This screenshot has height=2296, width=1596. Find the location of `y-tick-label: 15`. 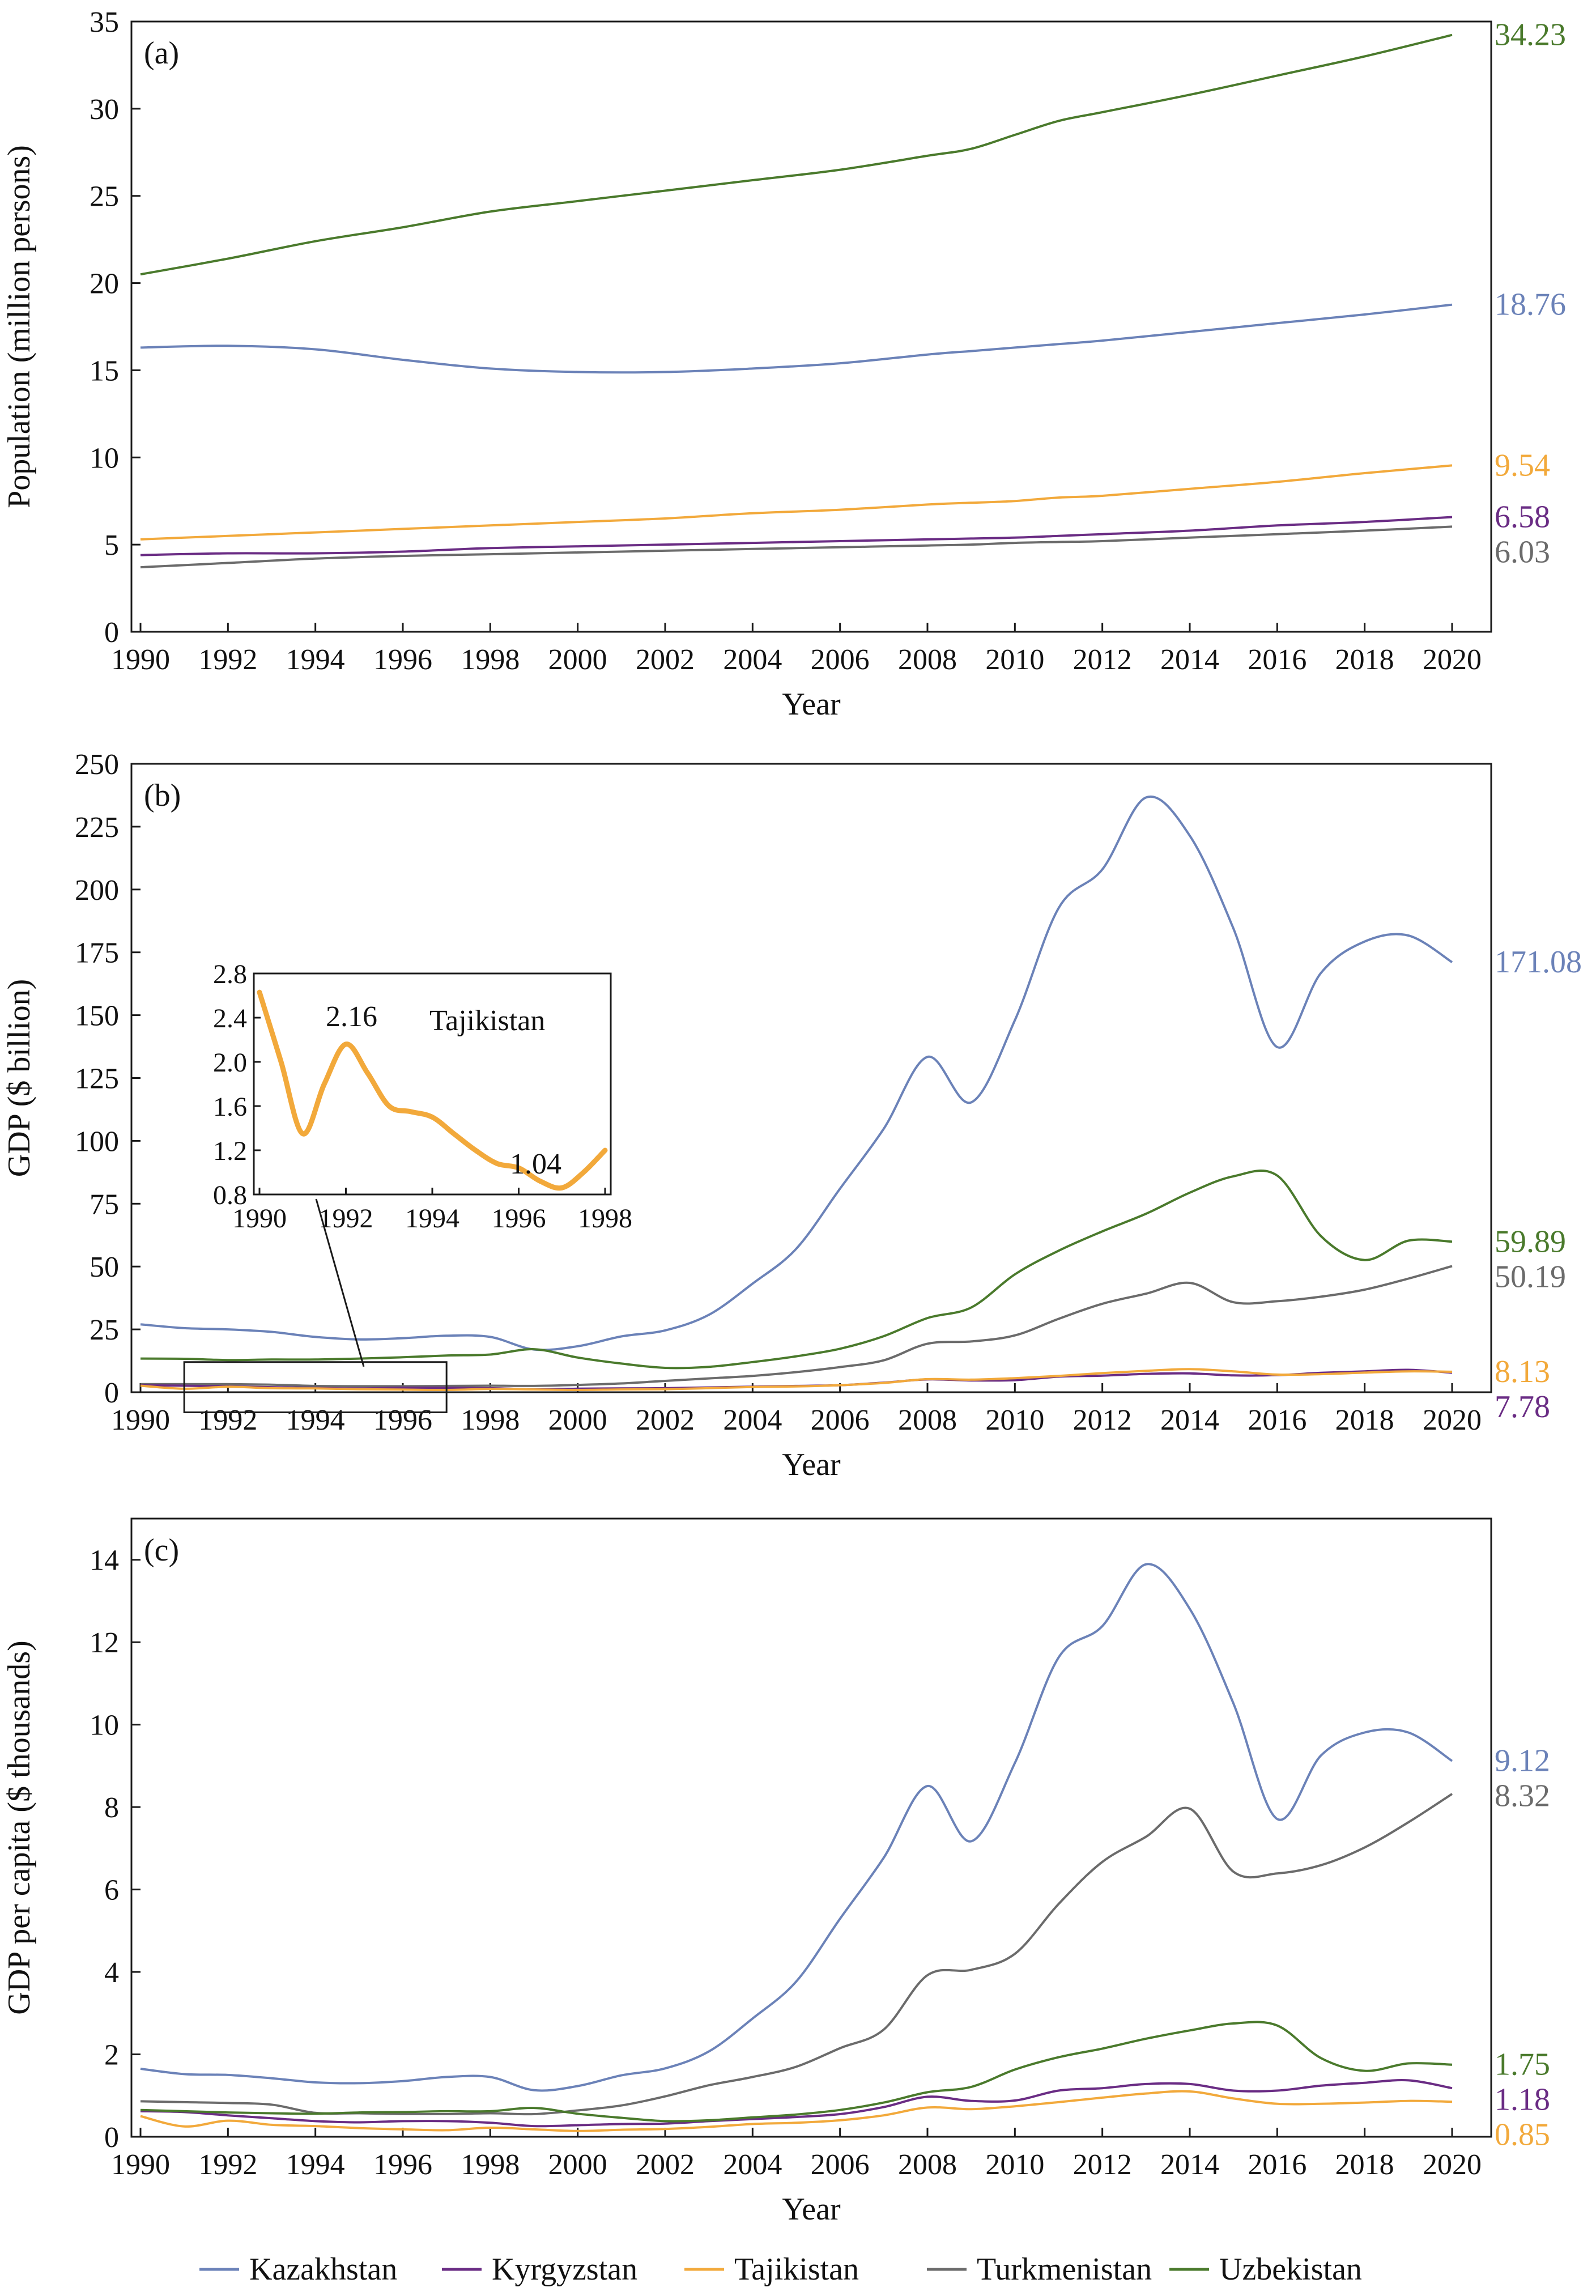

y-tick-label: 15 is located at coordinates (104, 371).